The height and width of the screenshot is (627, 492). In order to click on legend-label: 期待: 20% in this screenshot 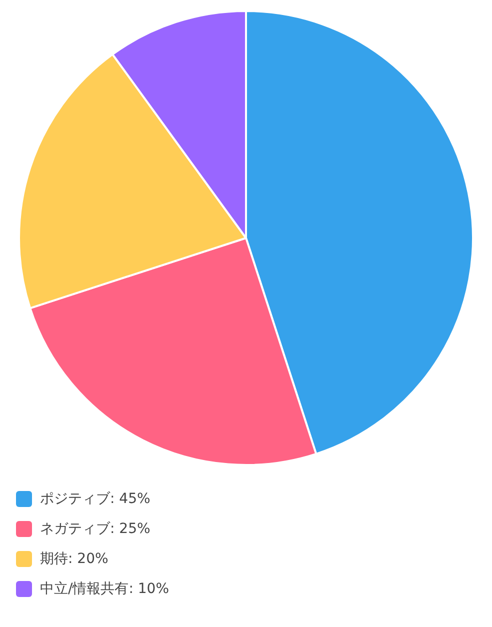, I will do `click(74, 559)`.